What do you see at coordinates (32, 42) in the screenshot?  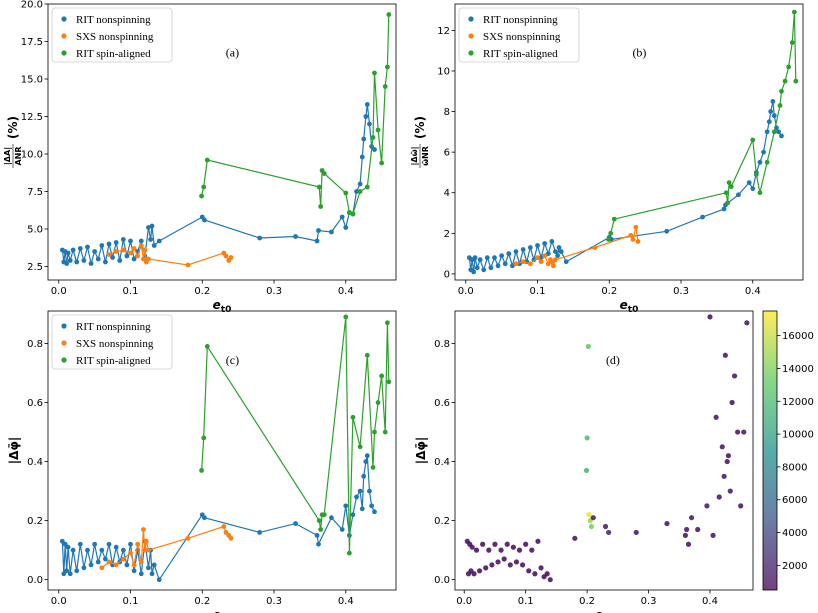 I see `y-tick-label: 17.5` at bounding box center [32, 42].